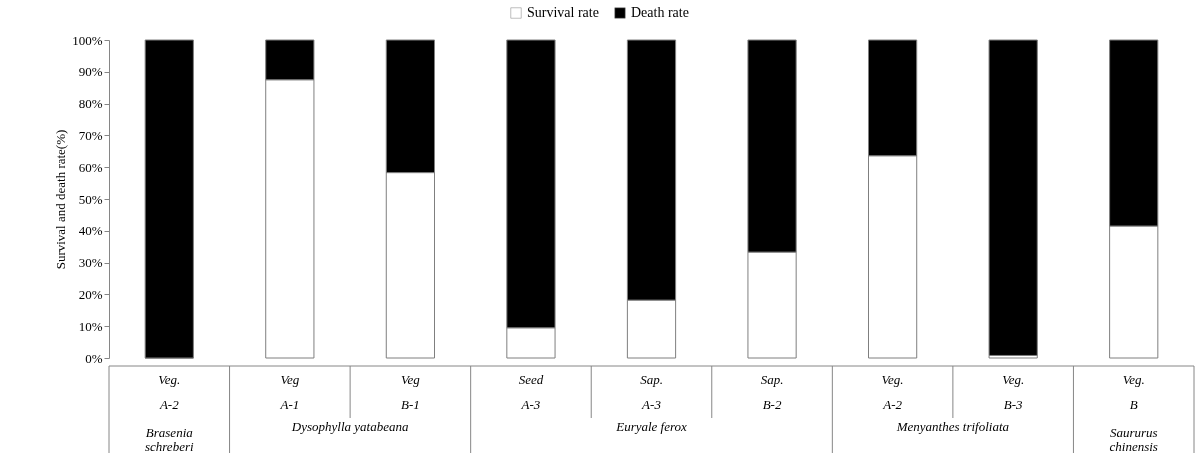 The height and width of the screenshot is (453, 1197). Describe the element at coordinates (90, 72) in the screenshot. I see `y-tick-label: 90%` at that location.